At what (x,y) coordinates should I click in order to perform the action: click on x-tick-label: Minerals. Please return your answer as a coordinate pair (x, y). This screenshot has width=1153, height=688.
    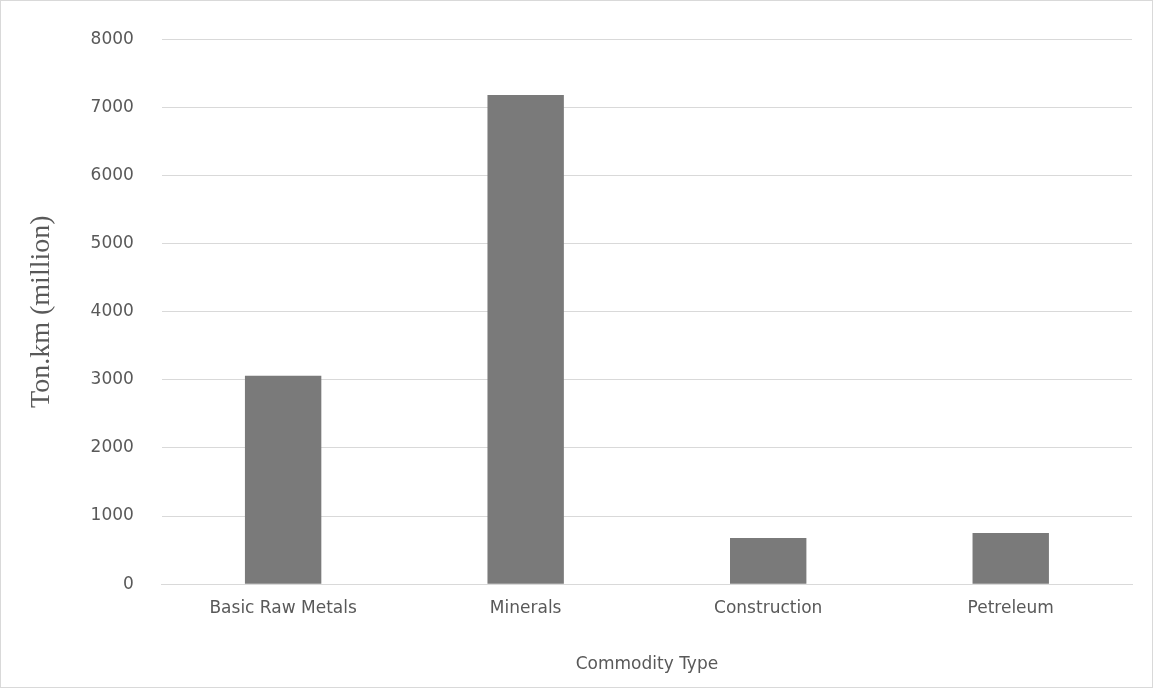
    Looking at the image, I should click on (525, 606).